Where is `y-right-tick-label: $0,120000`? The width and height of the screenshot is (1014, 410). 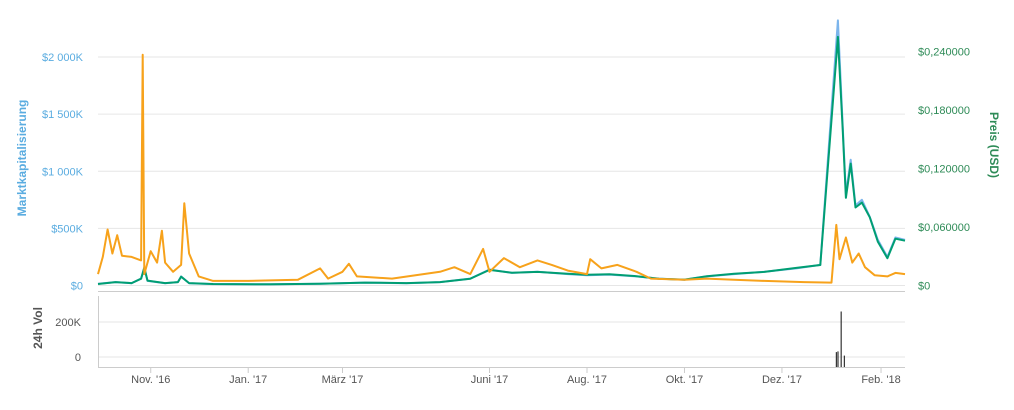 y-right-tick-label: $0,120000 is located at coordinates (944, 170).